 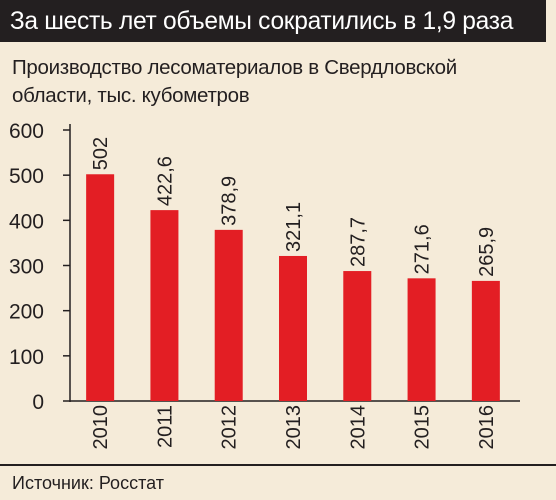 What do you see at coordinates (165, 181) in the screenshot?
I see `bar-value-label: 422,6` at bounding box center [165, 181].